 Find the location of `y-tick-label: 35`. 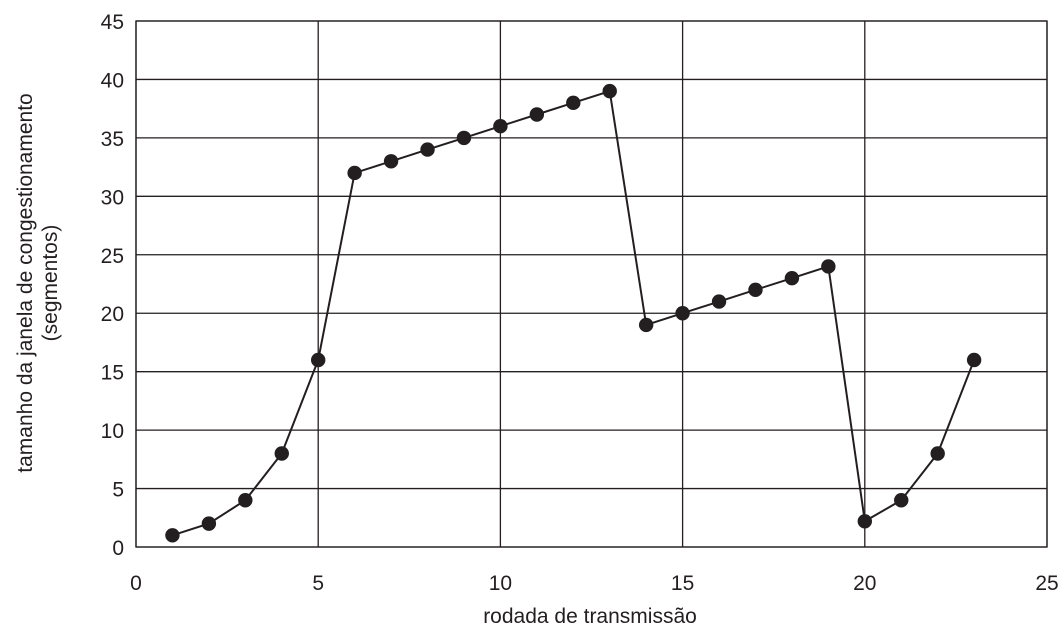

y-tick-label: 35 is located at coordinates (112, 139).